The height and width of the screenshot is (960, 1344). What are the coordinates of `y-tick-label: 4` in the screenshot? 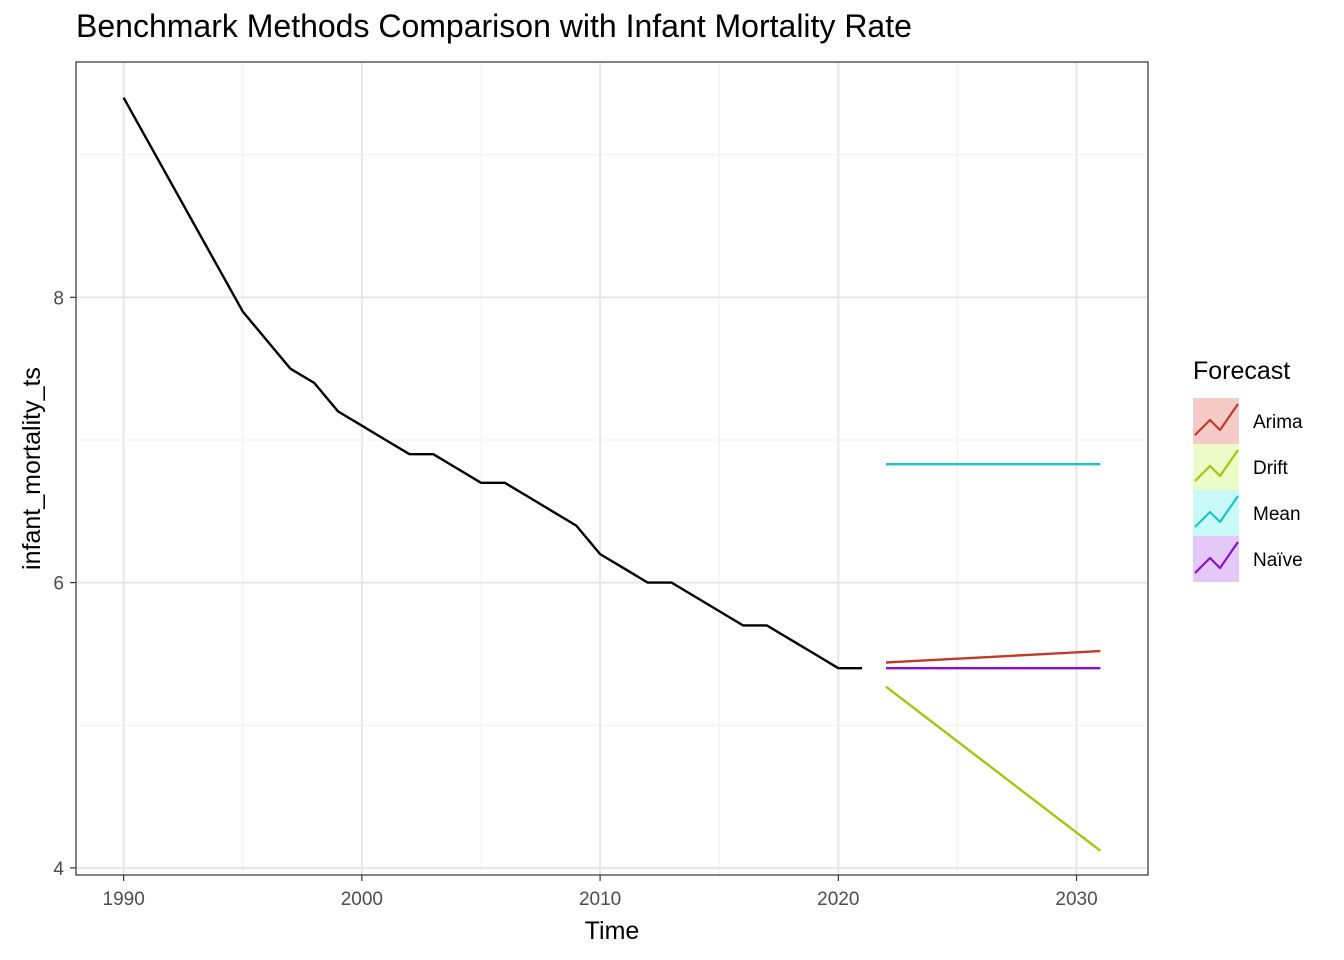 It's located at (58, 869).